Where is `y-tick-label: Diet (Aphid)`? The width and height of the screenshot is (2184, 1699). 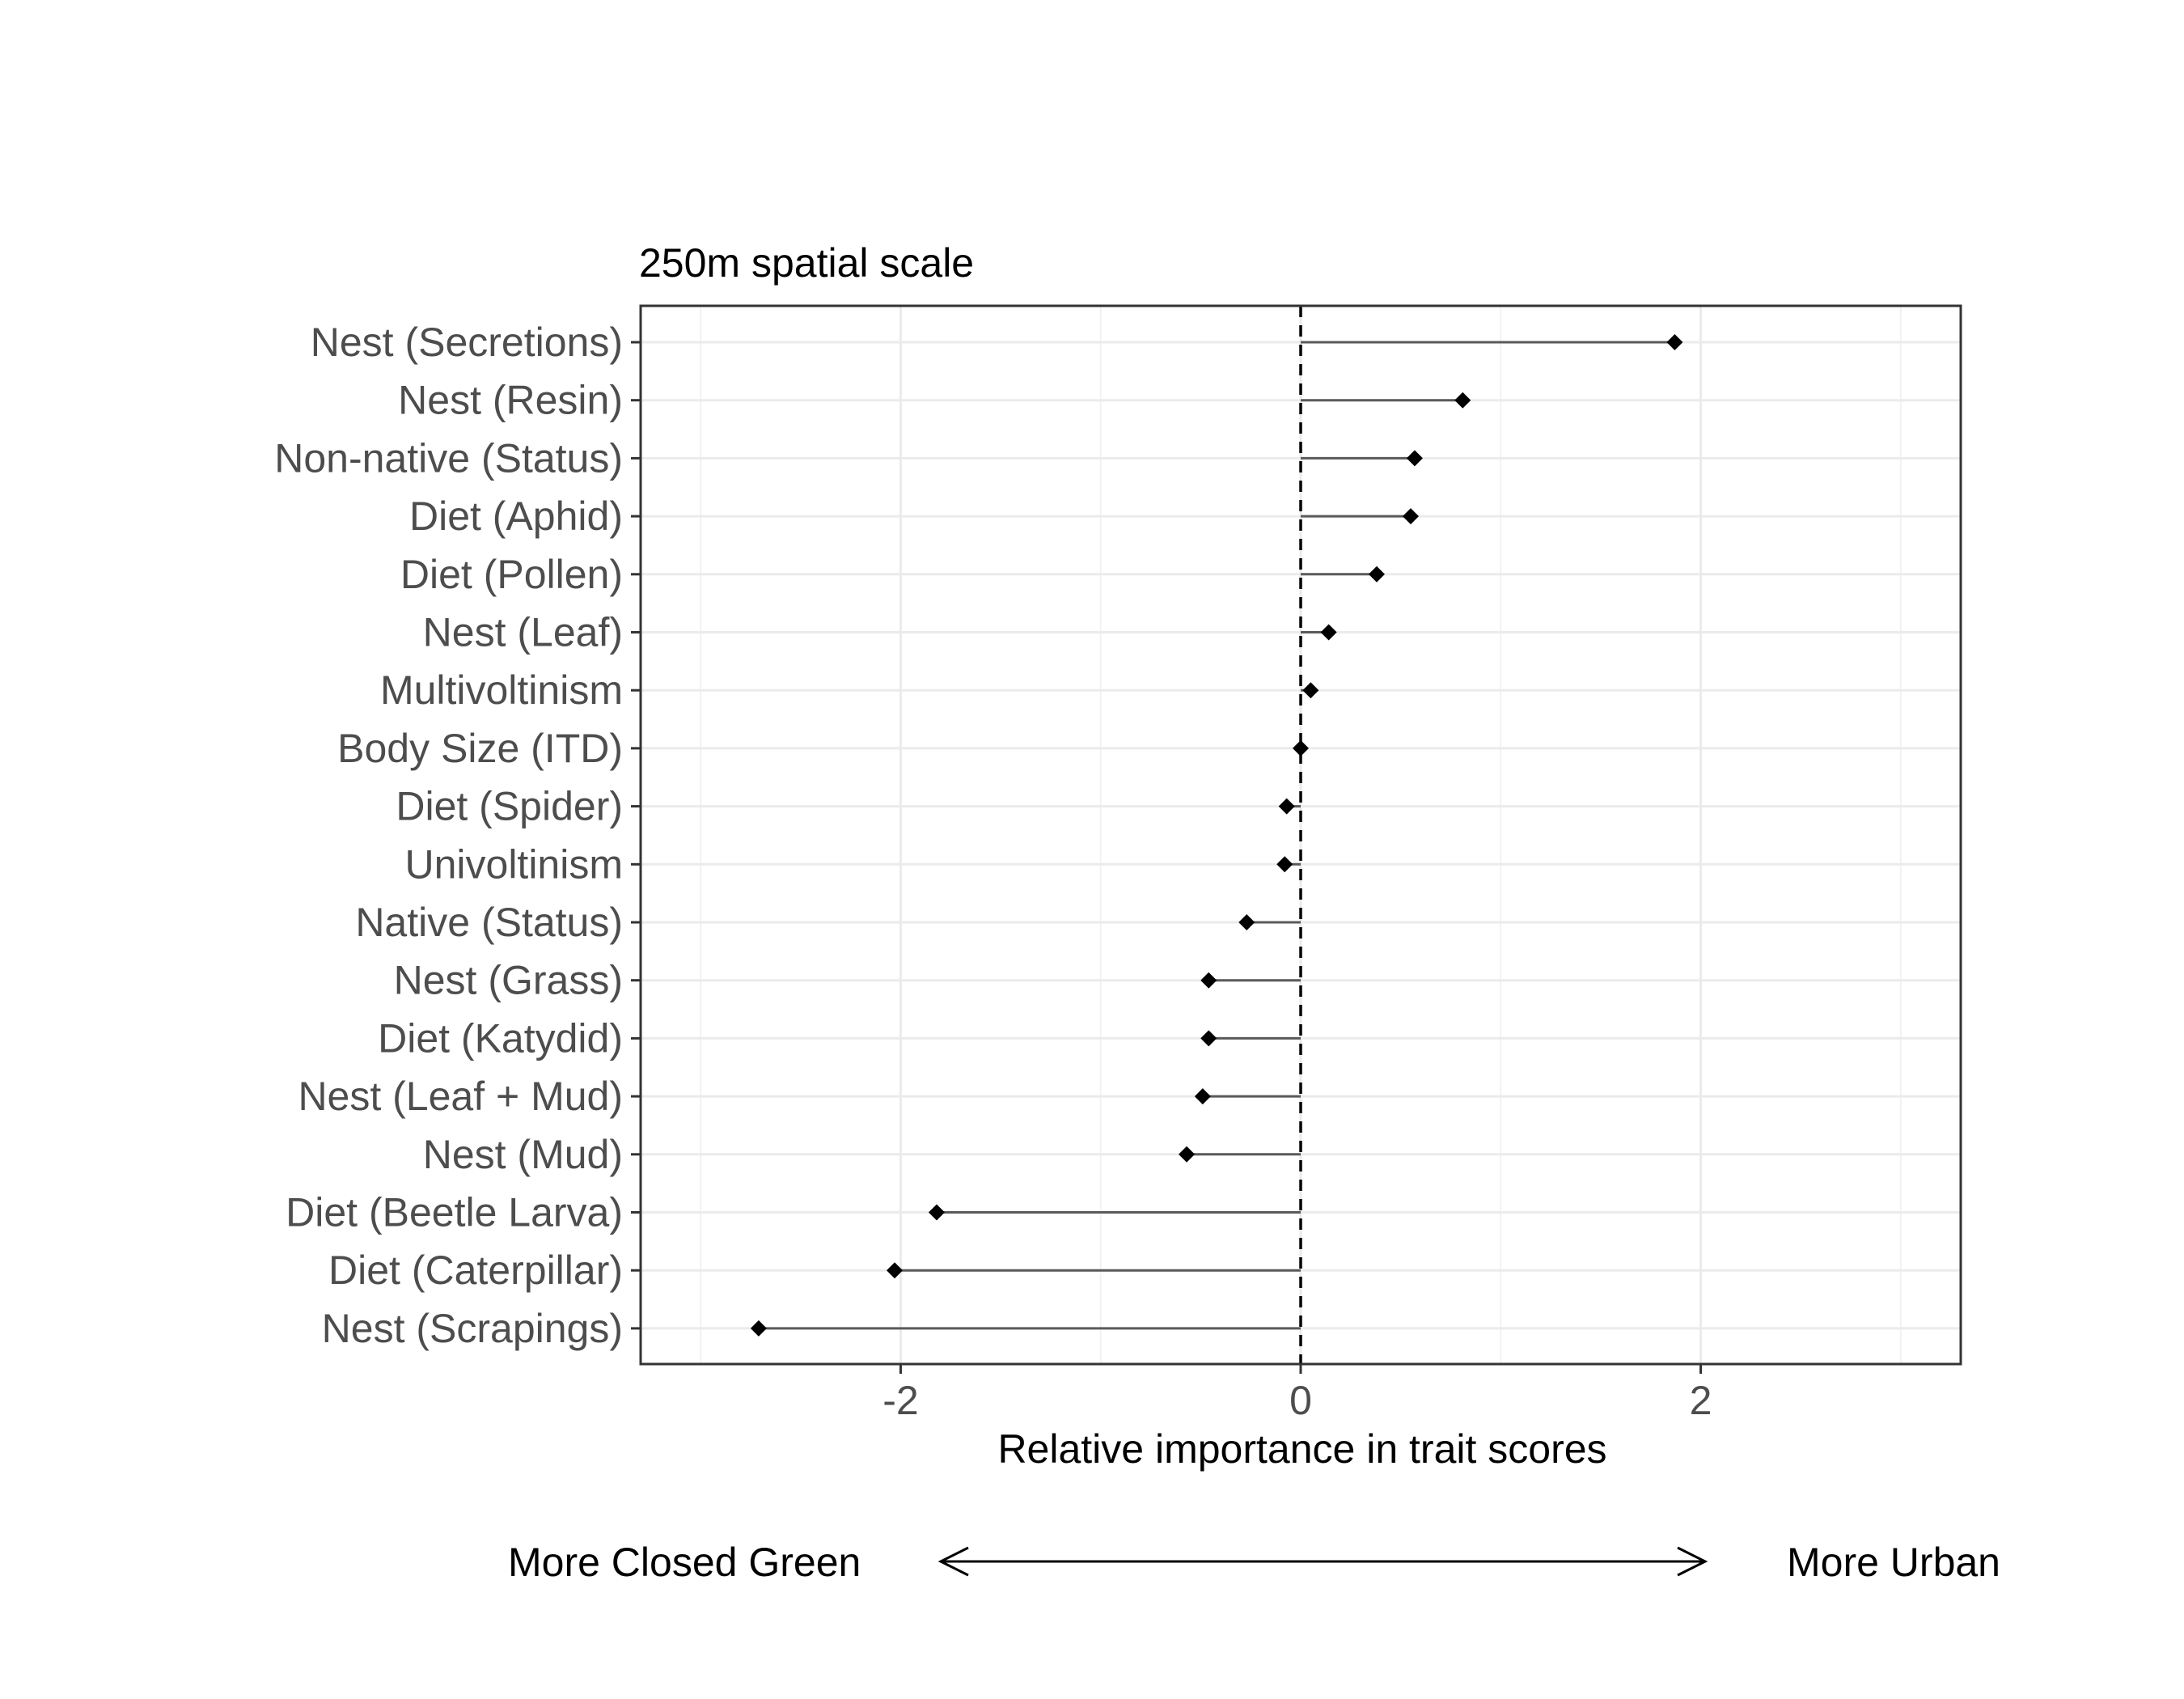
y-tick-label: Diet (Aphid) is located at coordinates (516, 516).